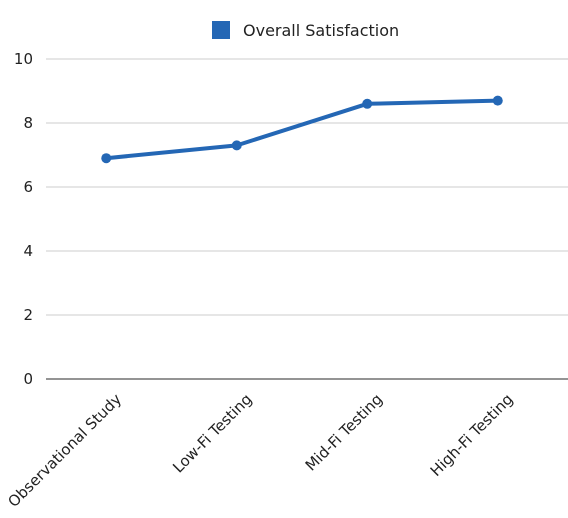 The width and height of the screenshot is (568, 518). What do you see at coordinates (28, 187) in the screenshot?
I see `y-tick-label-6: 6` at bounding box center [28, 187].